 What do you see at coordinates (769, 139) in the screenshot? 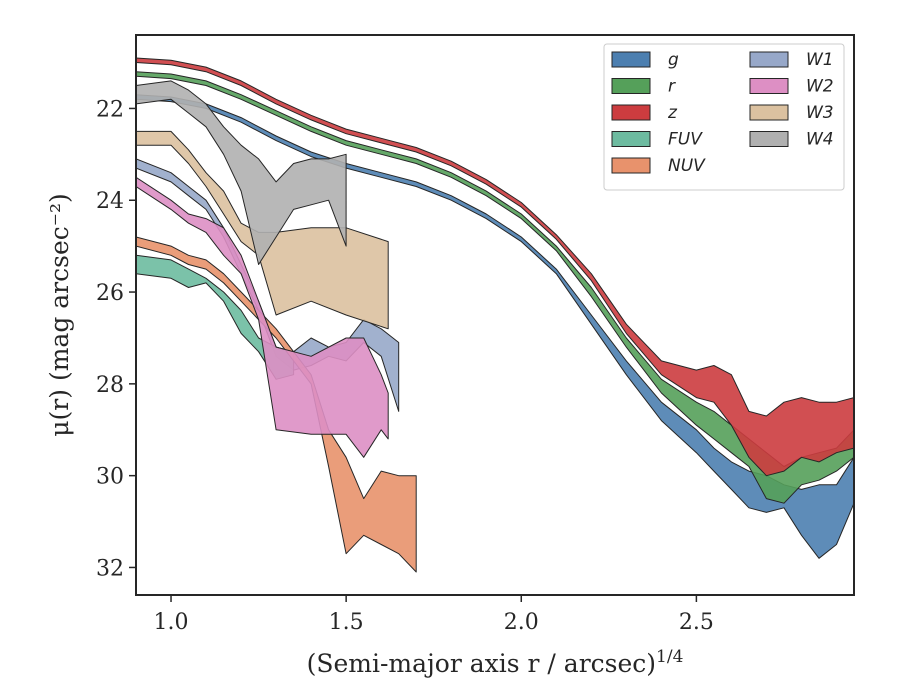
I see `legend-swatch-w4` at bounding box center [769, 139].